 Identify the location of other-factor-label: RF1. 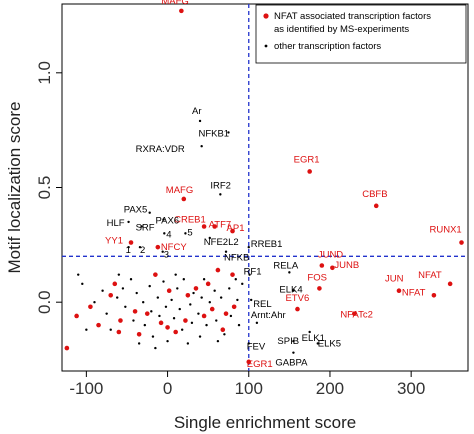
(253, 272).